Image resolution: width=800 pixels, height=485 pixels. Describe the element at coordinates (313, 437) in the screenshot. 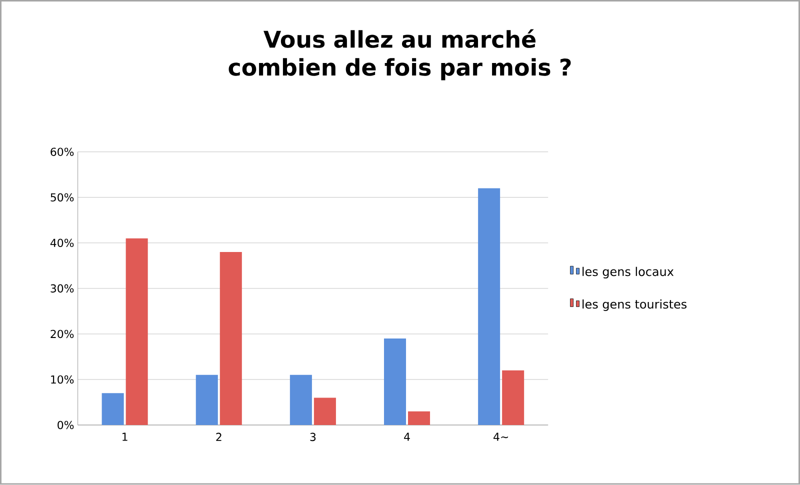

I see `x-tick-label: 3` at that location.